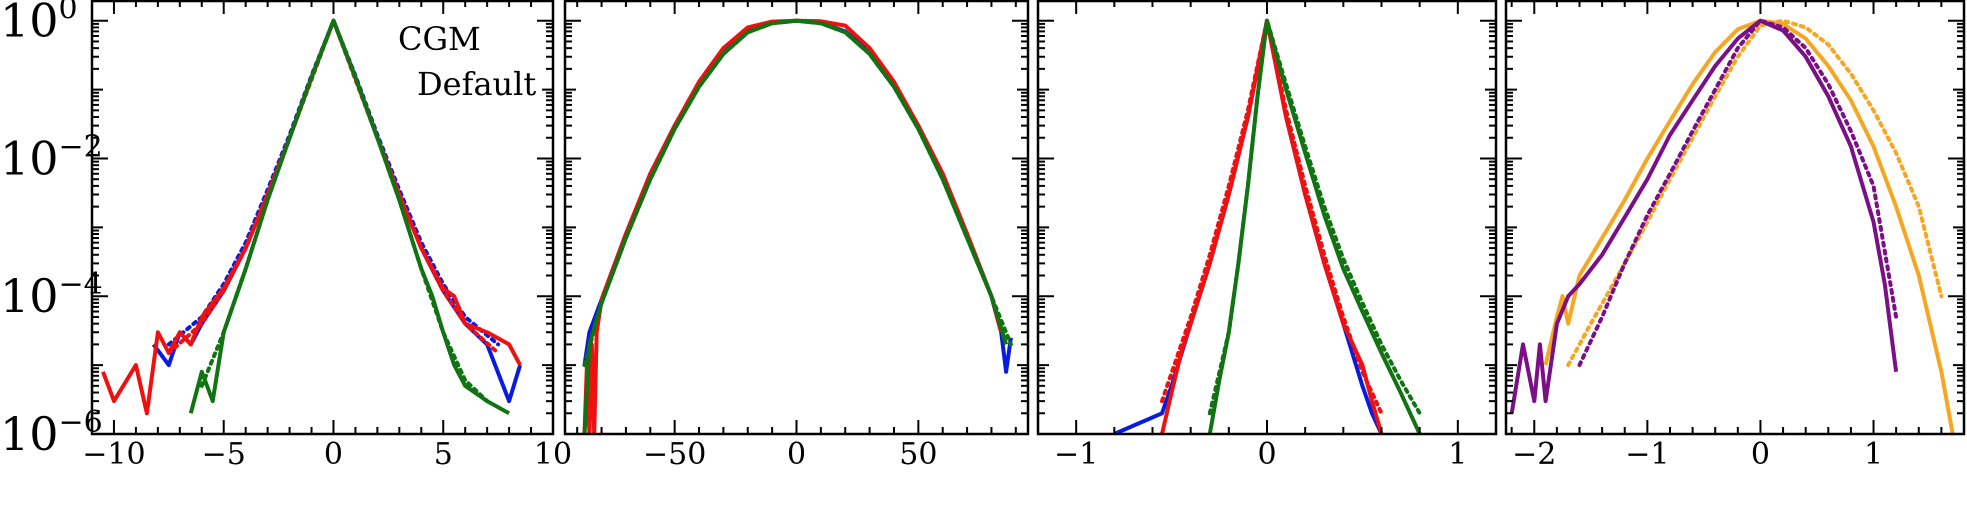  What do you see at coordinates (224, 454) in the screenshot?
I see `x-tick-label: −5` at bounding box center [224, 454].